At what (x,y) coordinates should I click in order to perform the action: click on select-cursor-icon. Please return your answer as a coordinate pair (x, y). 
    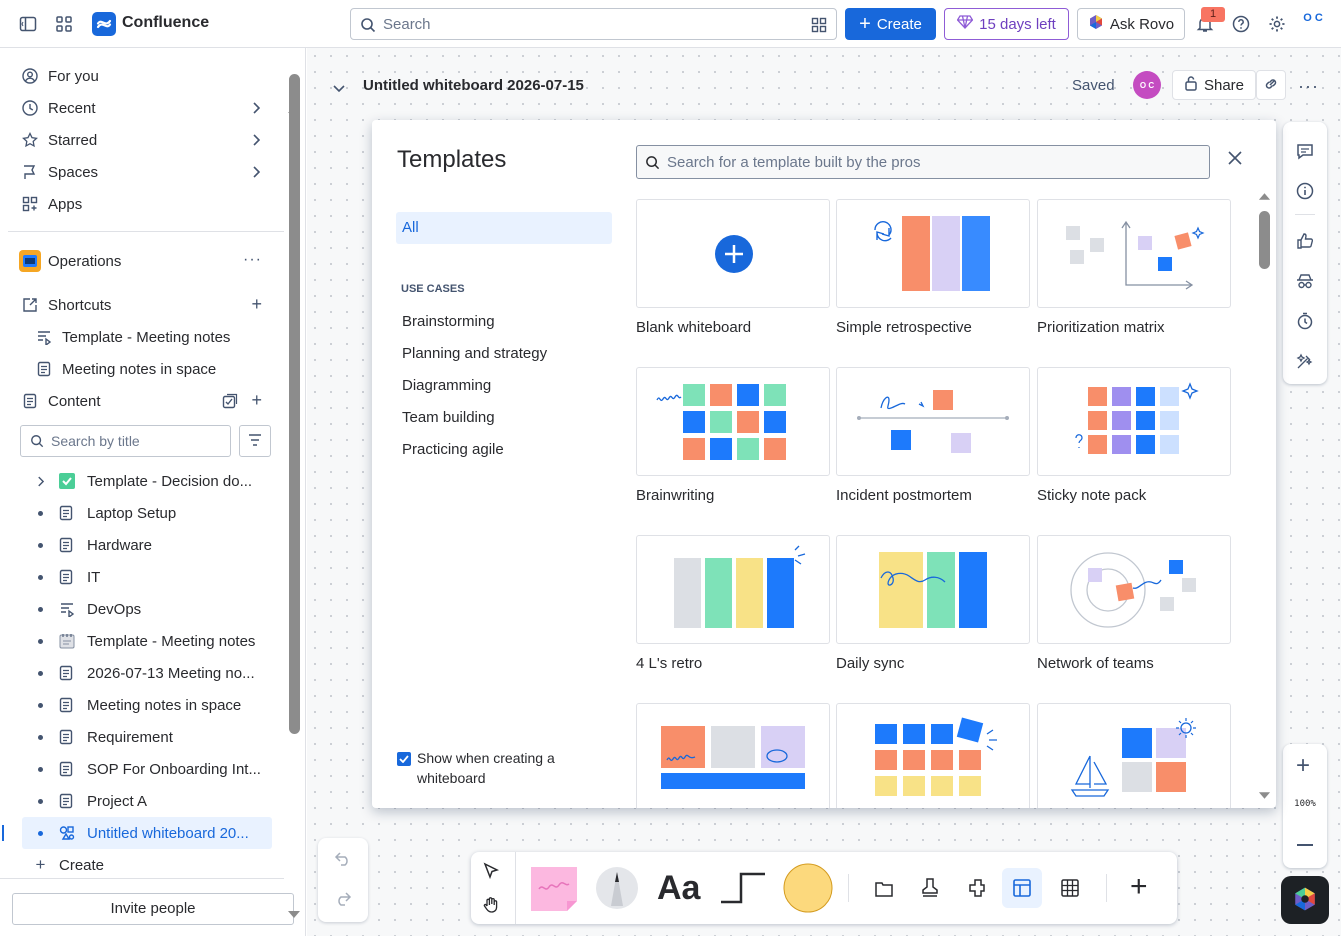
    Looking at the image, I should click on (491, 872).